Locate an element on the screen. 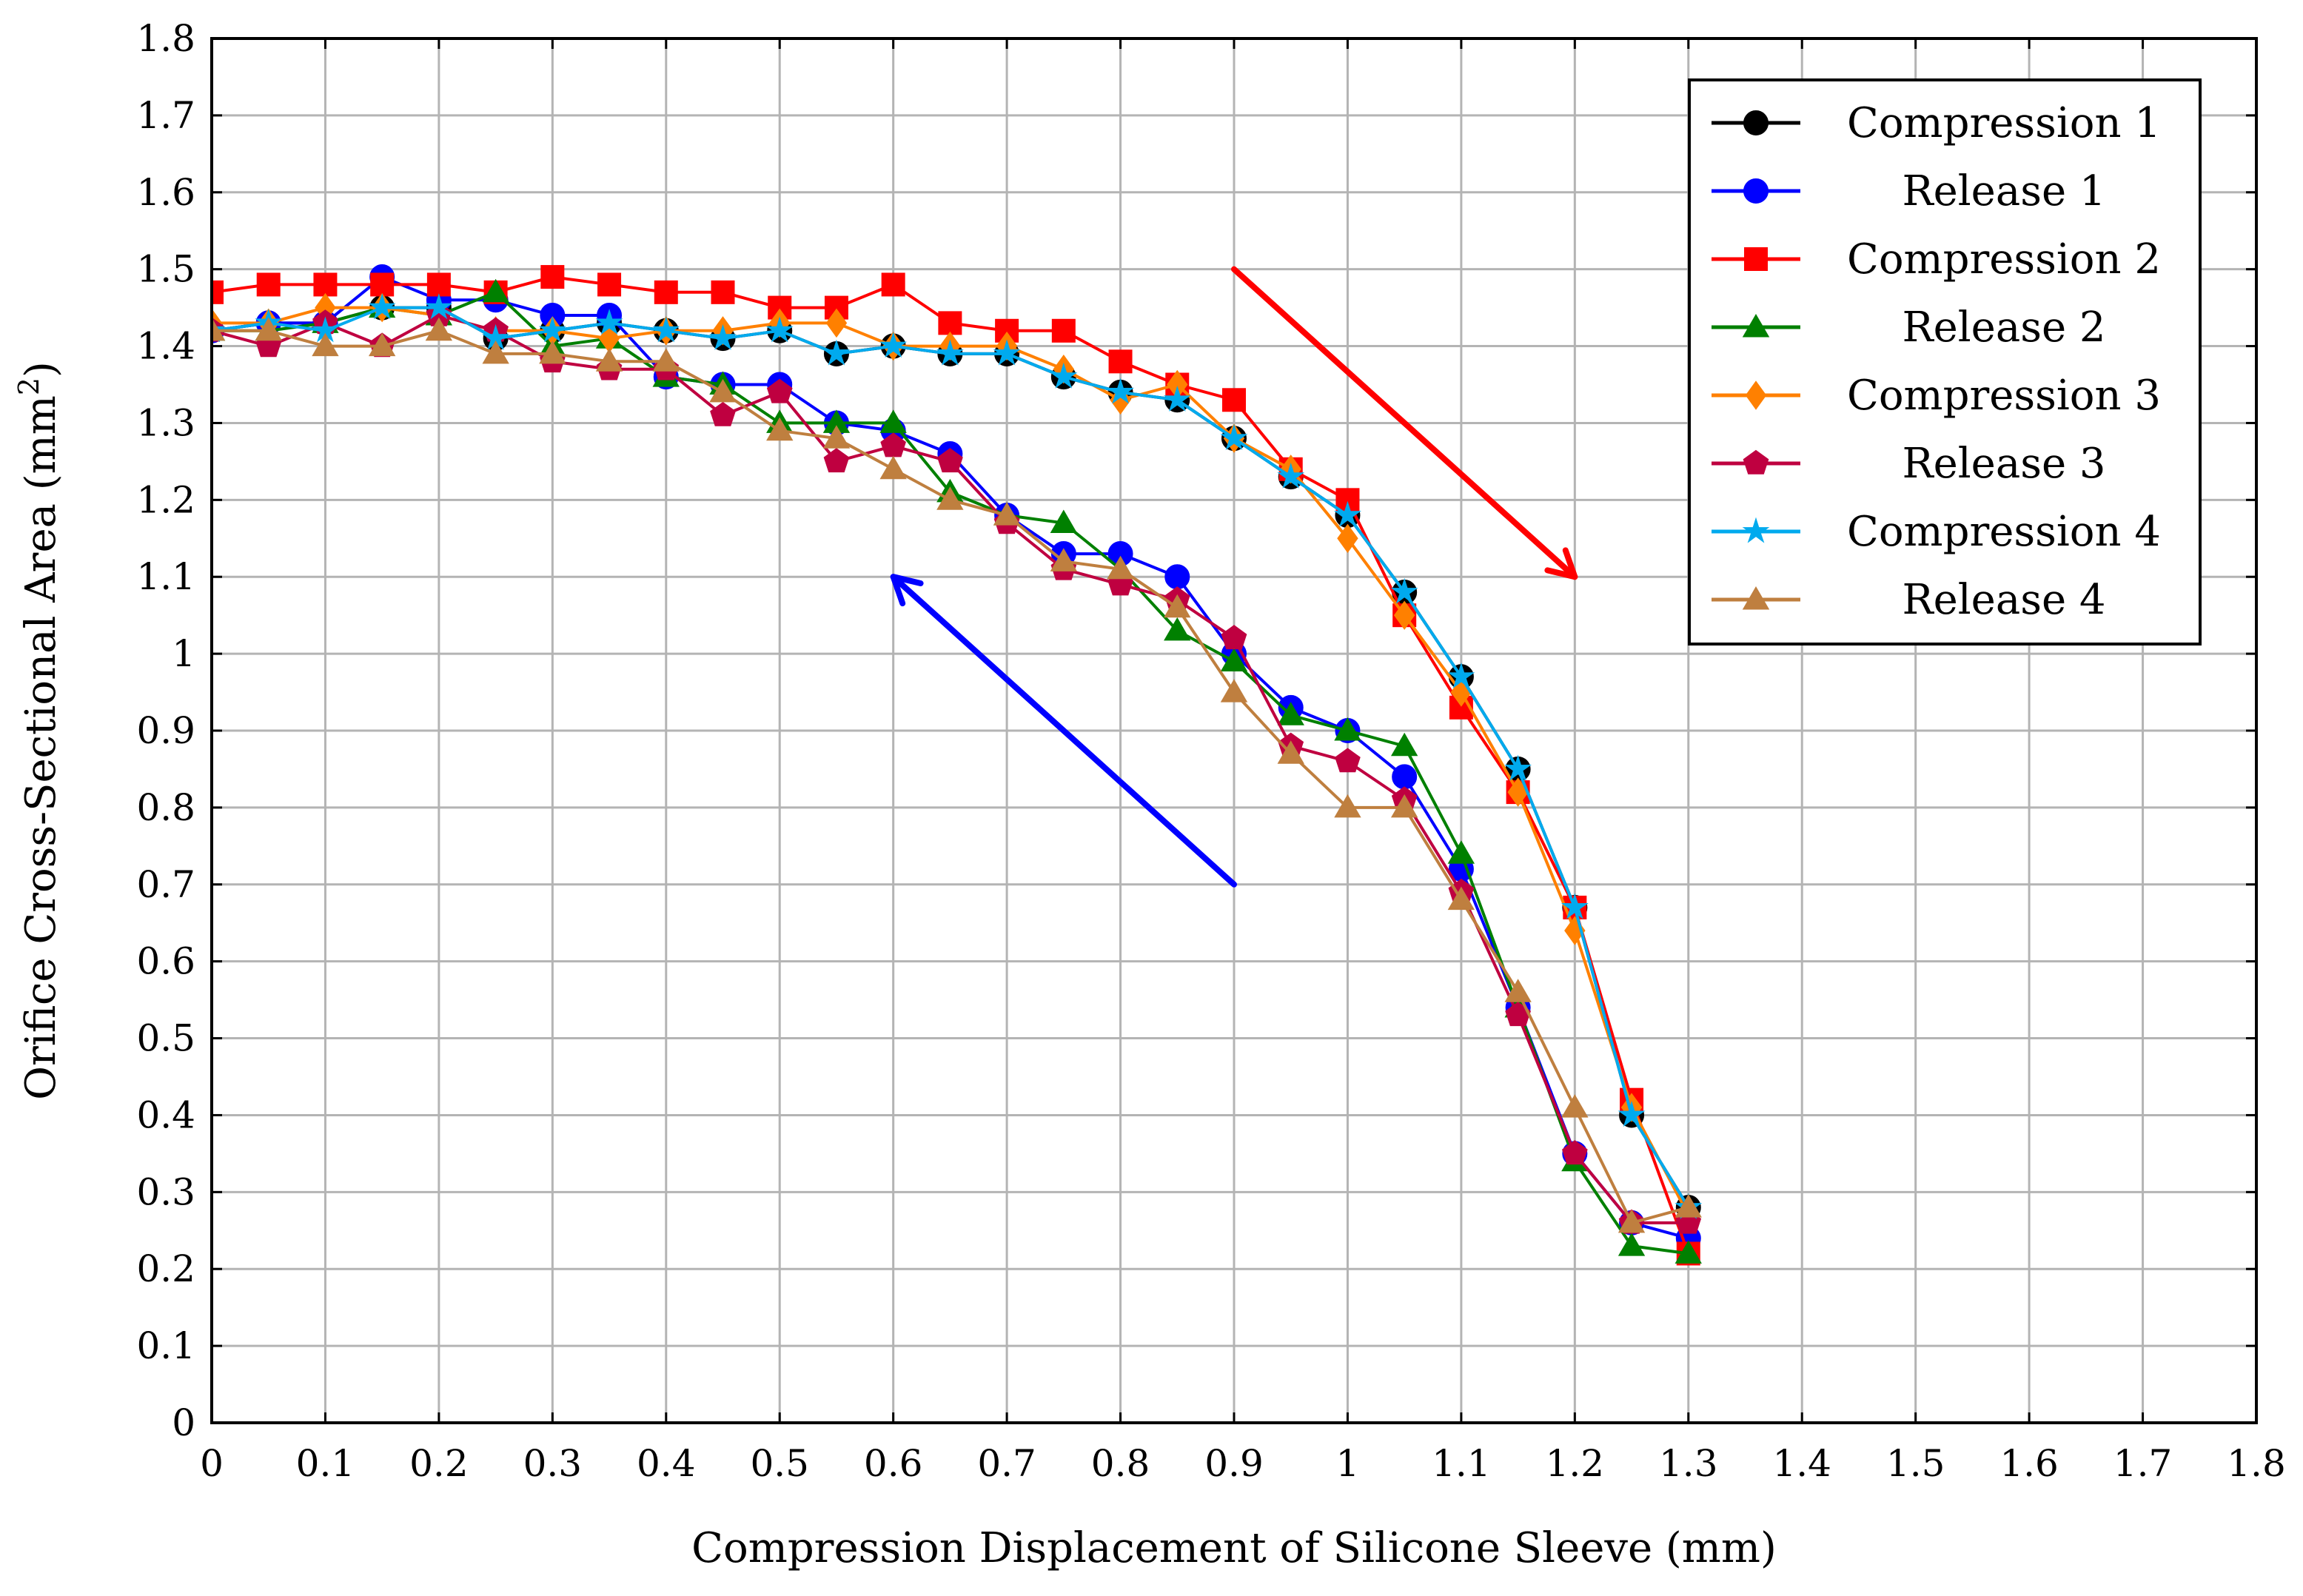 Image resolution: width=2303 pixels, height=1596 pixels. y-tick-label: 1.5 is located at coordinates (165, 269).